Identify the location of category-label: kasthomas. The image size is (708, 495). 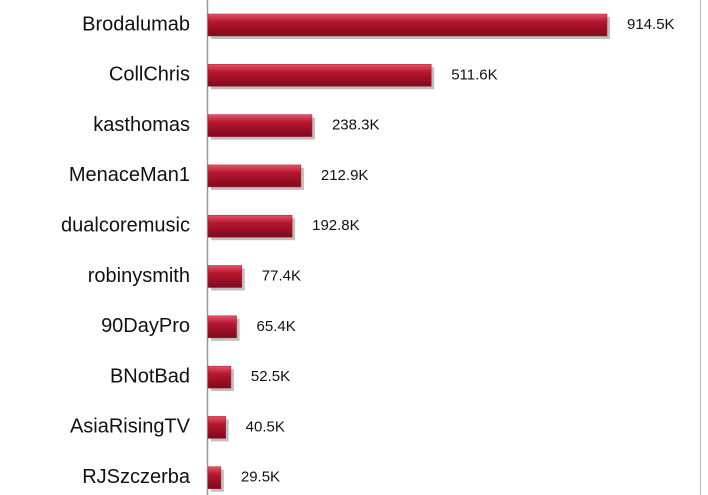
(141, 125).